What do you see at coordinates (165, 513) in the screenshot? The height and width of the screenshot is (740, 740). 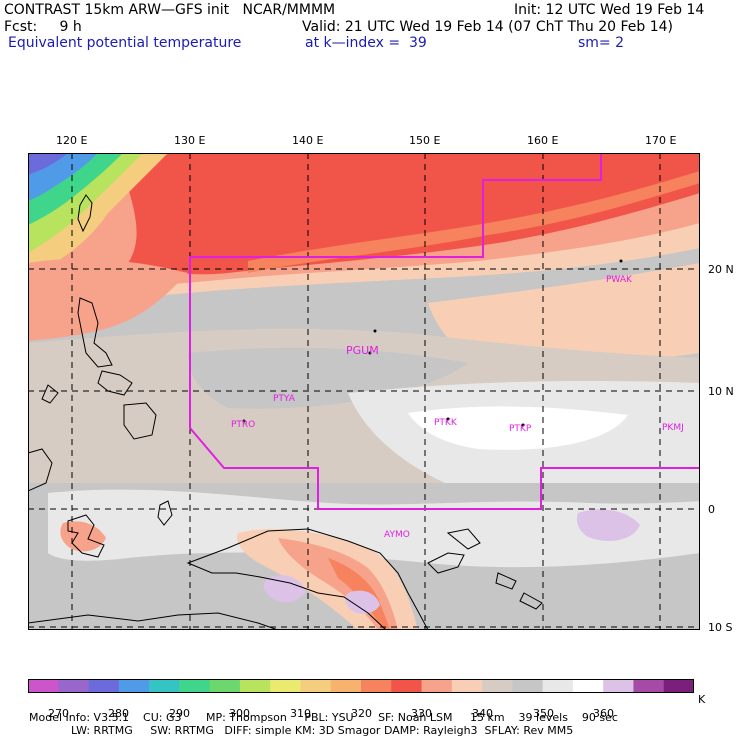 I see `halmahera-coast` at bounding box center [165, 513].